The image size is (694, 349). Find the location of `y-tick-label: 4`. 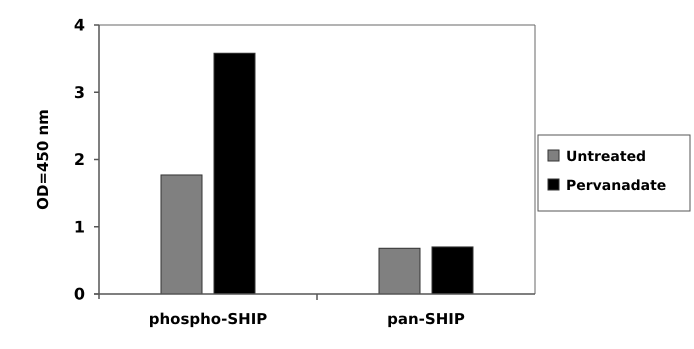

y-tick-label: 4 is located at coordinates (79, 25).